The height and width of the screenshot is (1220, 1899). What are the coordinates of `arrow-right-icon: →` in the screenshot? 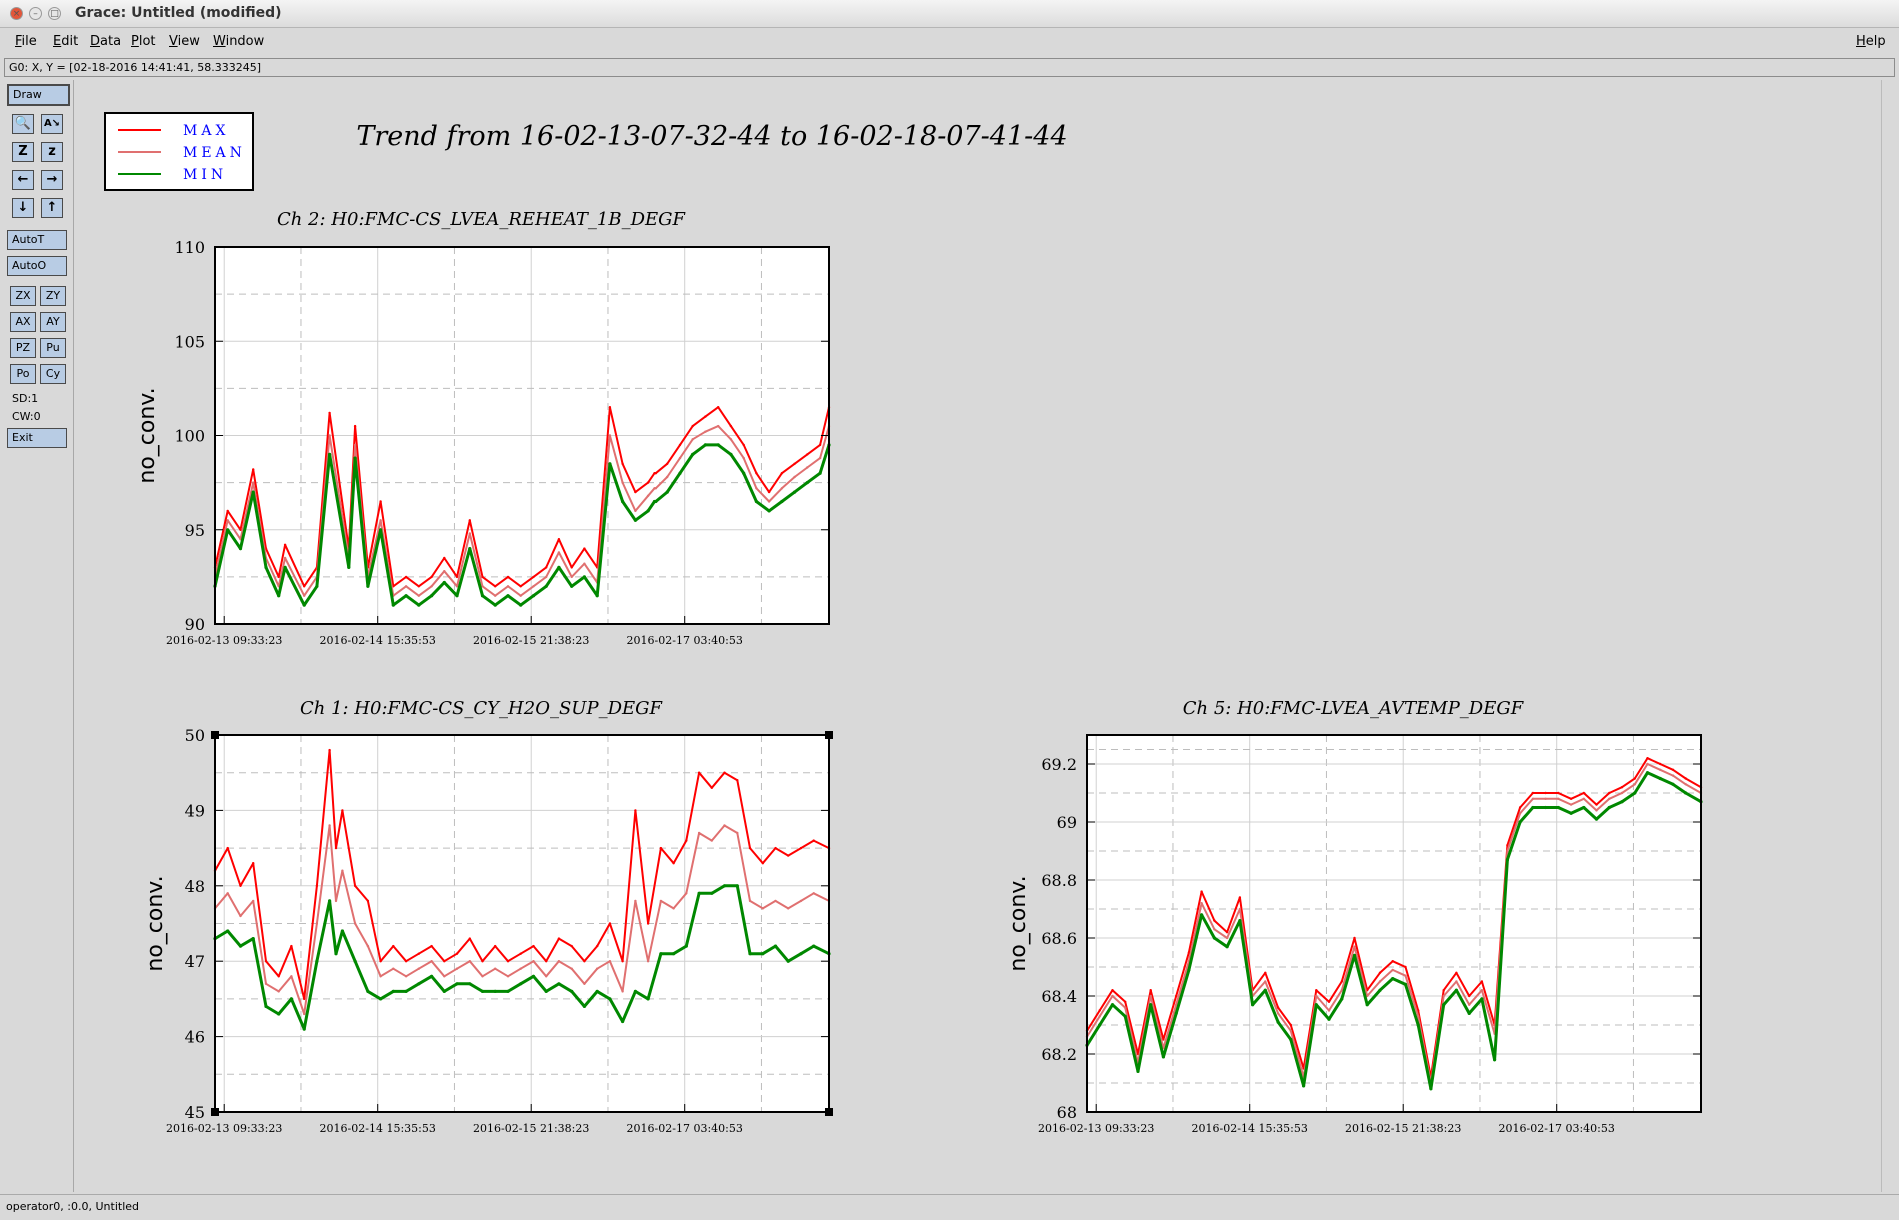 It's located at (52, 180).